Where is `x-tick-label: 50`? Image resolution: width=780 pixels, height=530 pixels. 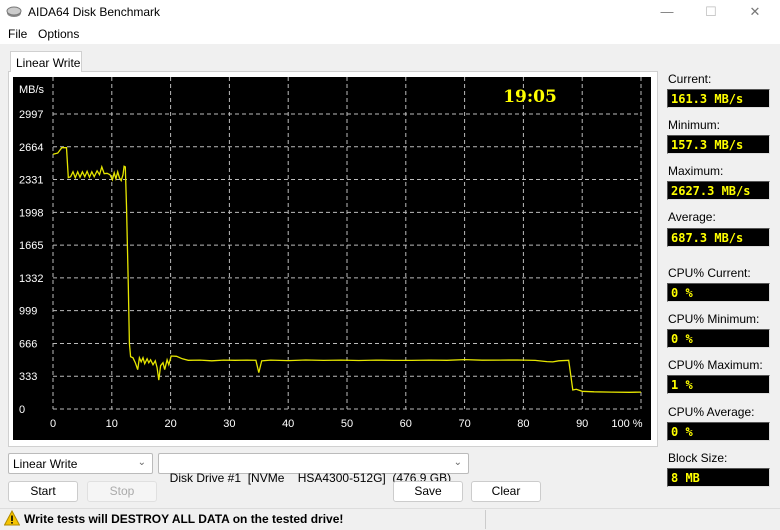 x-tick-label: 50 is located at coordinates (347, 424).